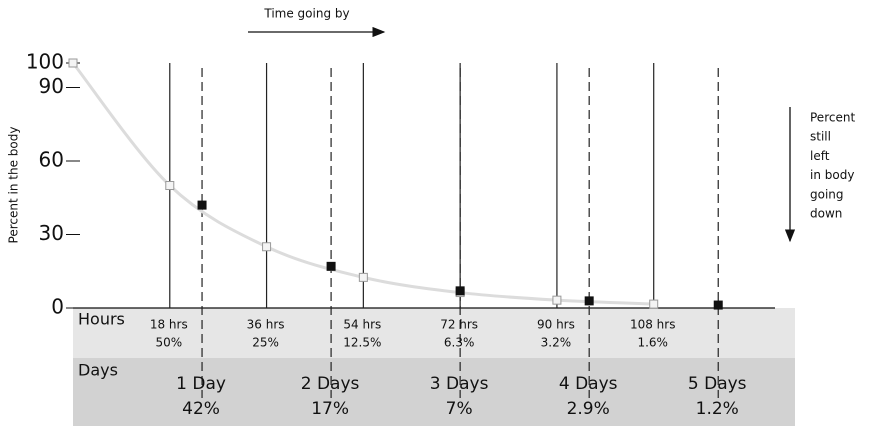  I want to click on x-label: 1 Day, so click(201, 384).